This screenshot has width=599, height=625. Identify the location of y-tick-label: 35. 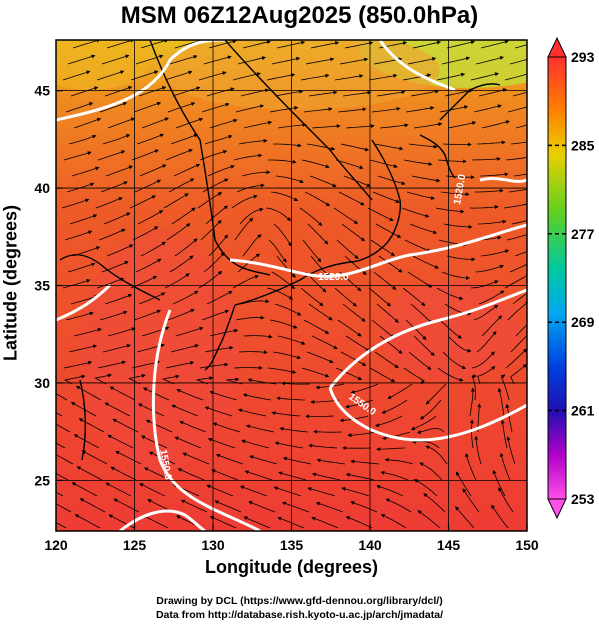
(42, 286).